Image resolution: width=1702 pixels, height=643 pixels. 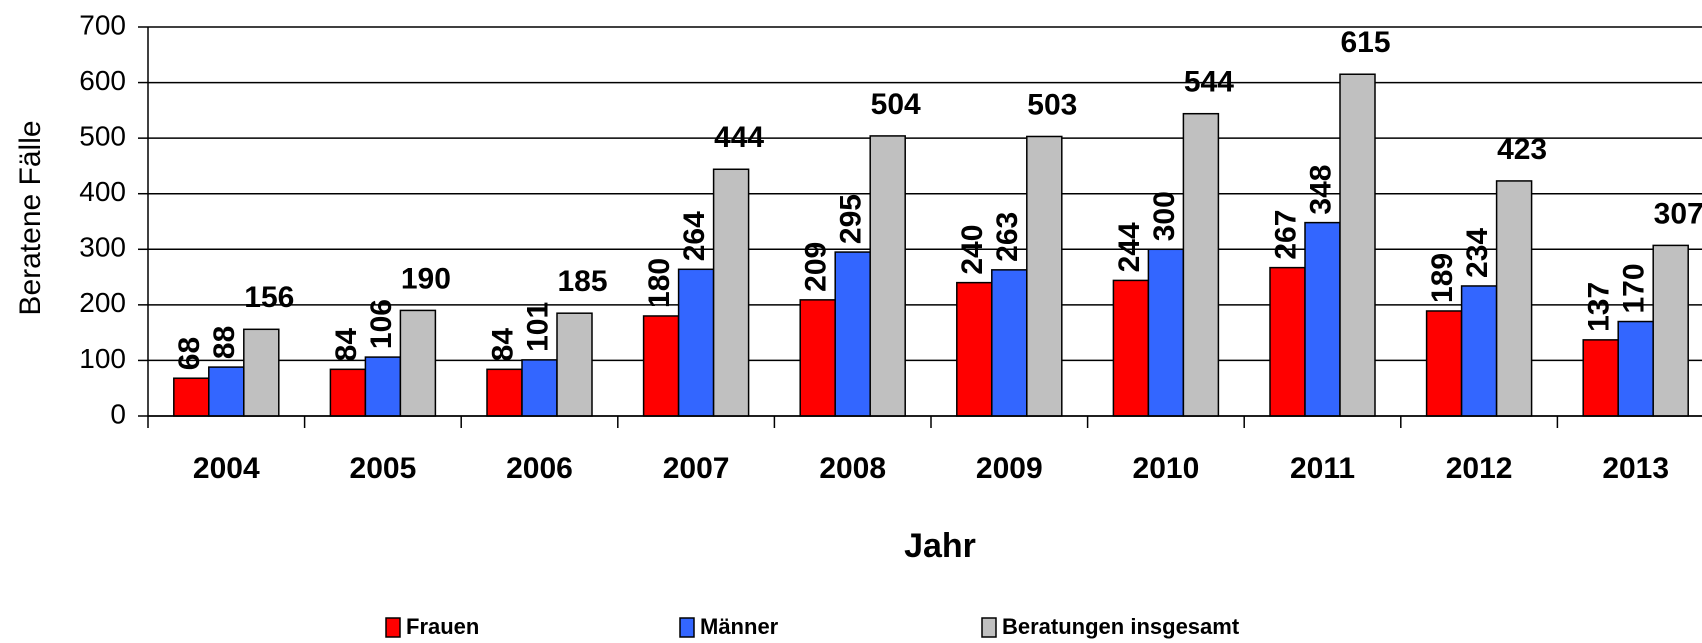 What do you see at coordinates (851, 219) in the screenshot?
I see `data-label: 295` at bounding box center [851, 219].